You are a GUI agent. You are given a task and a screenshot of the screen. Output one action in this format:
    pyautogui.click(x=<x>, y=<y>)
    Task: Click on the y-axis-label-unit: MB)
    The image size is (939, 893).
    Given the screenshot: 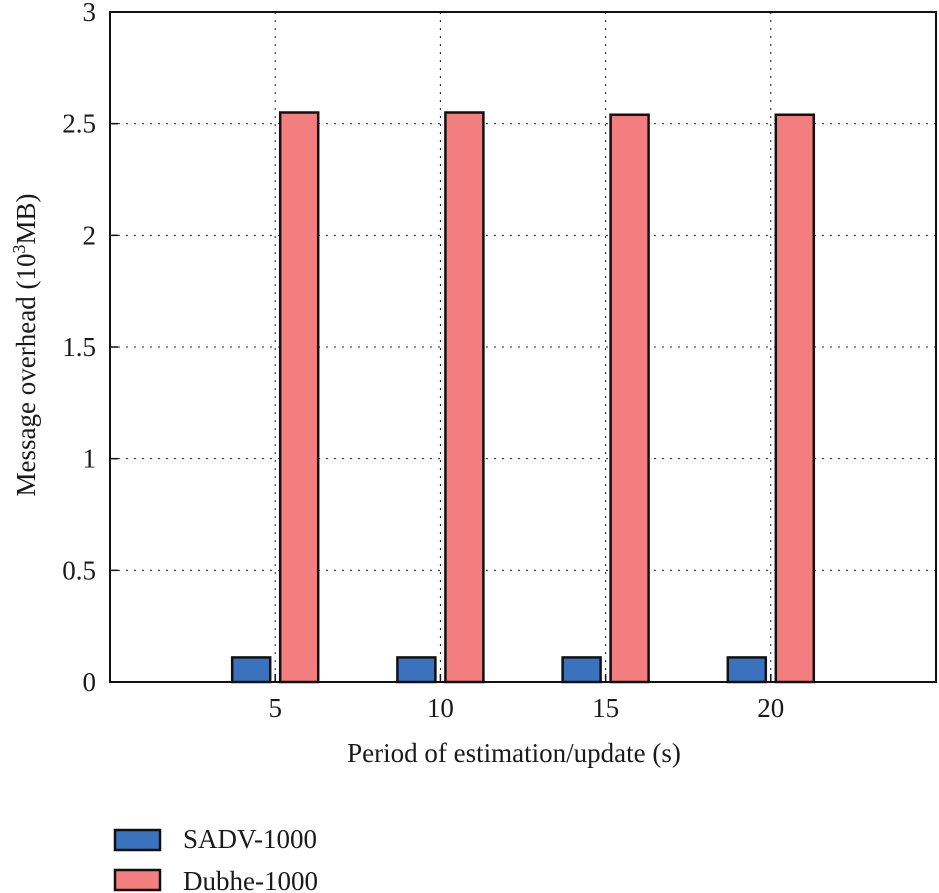 What is the action you would take?
    pyautogui.click(x=26, y=219)
    